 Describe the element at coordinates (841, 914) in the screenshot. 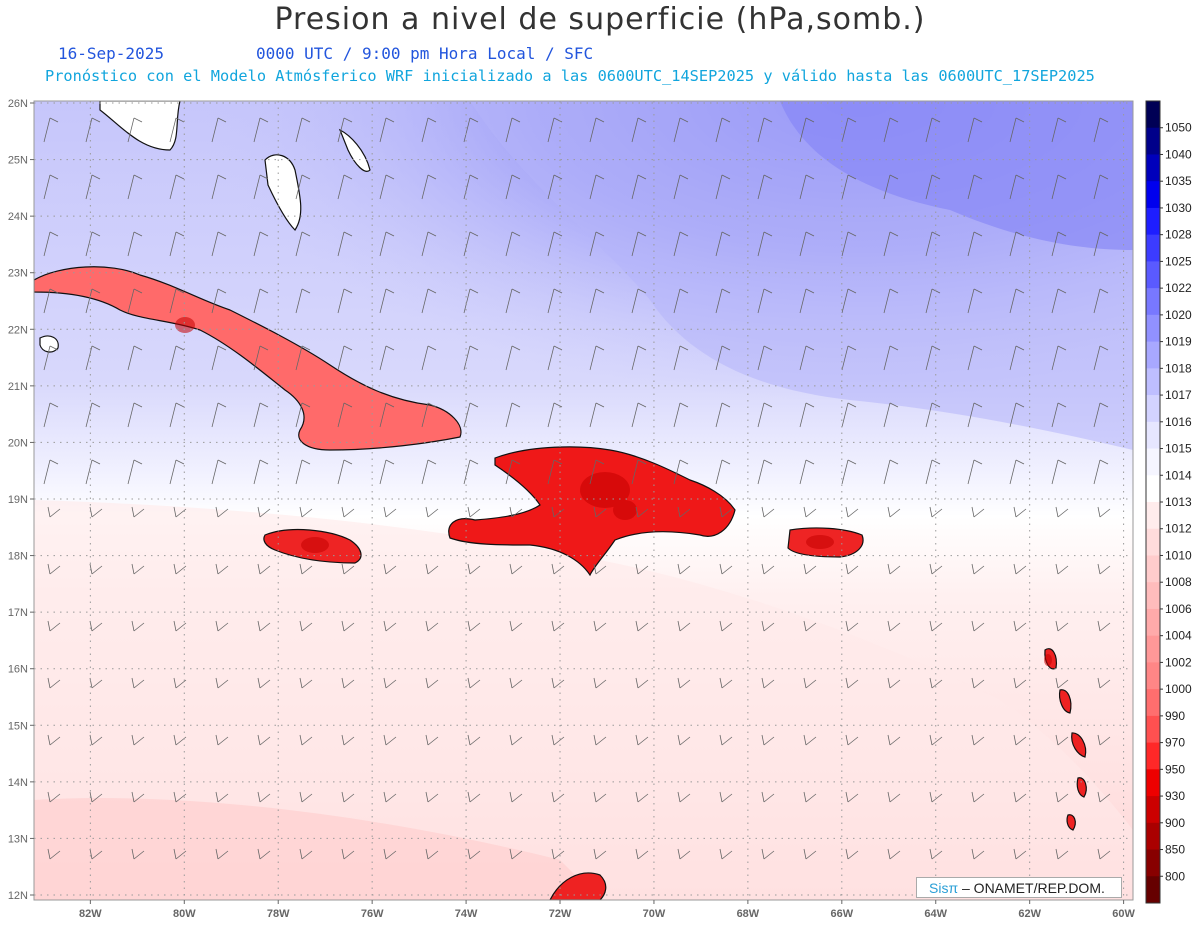

I see `lon-label: 66W` at that location.